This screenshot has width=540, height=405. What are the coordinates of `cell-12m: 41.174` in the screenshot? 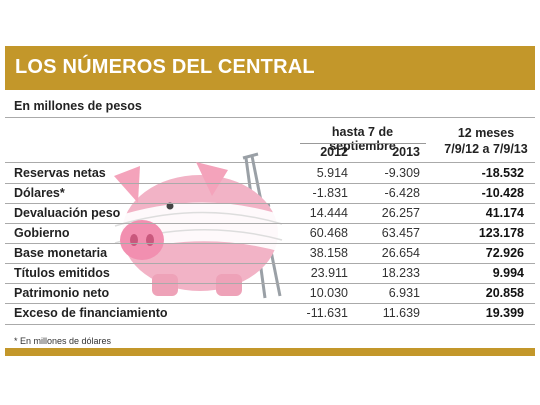 It's located at (482, 213).